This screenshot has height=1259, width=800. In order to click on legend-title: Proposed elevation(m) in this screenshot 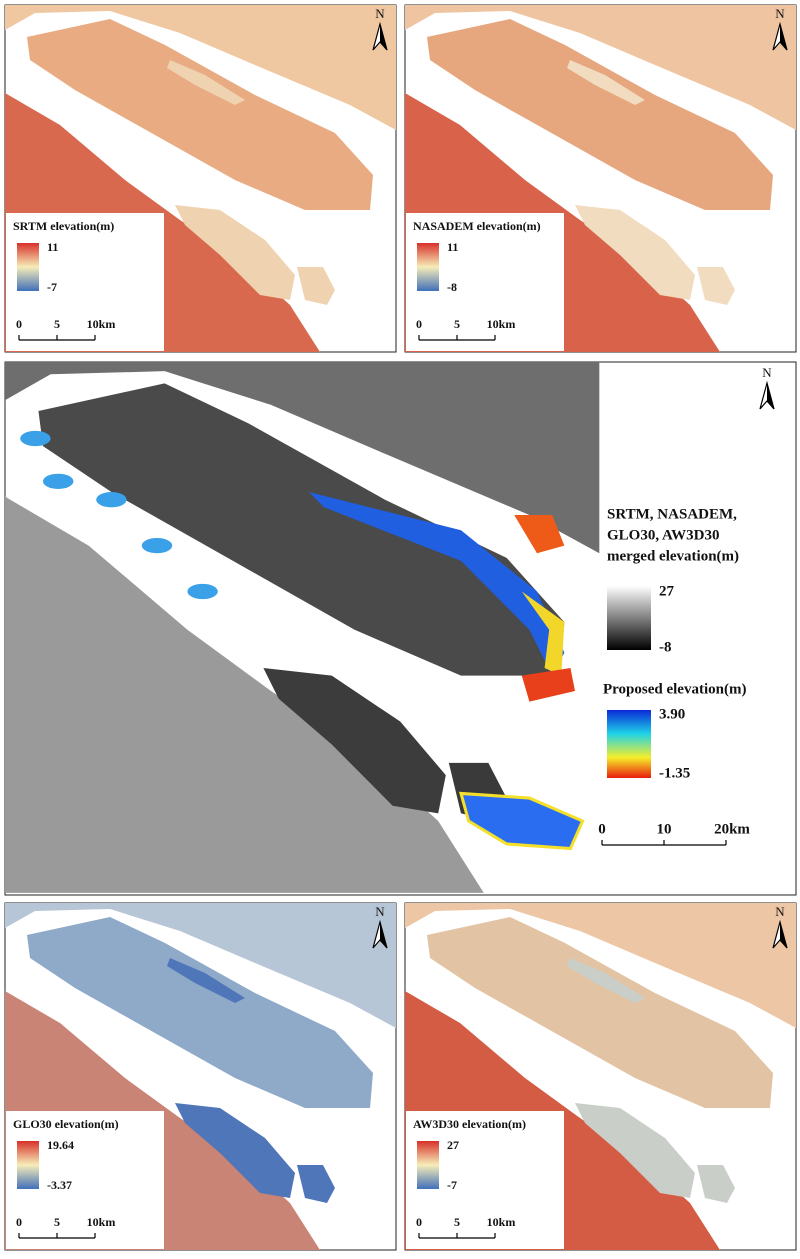, I will do `click(674, 689)`.